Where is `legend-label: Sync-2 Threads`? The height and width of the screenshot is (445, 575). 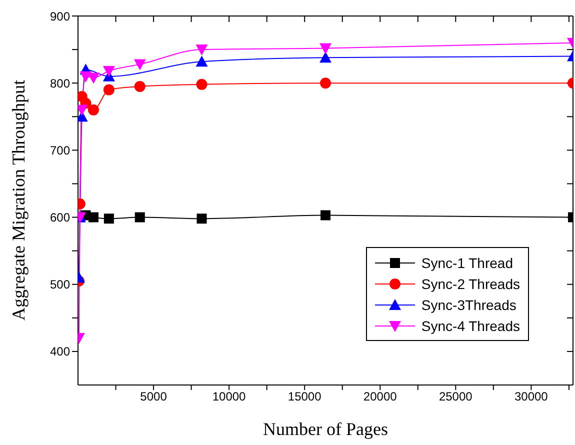 legend-label: Sync-2 Threads is located at coordinates (470, 284).